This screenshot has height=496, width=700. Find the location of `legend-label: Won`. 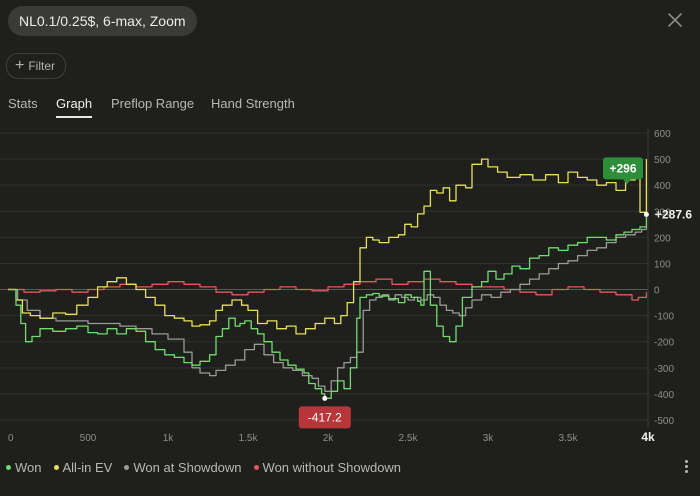

legend-label: Won is located at coordinates (28, 467).